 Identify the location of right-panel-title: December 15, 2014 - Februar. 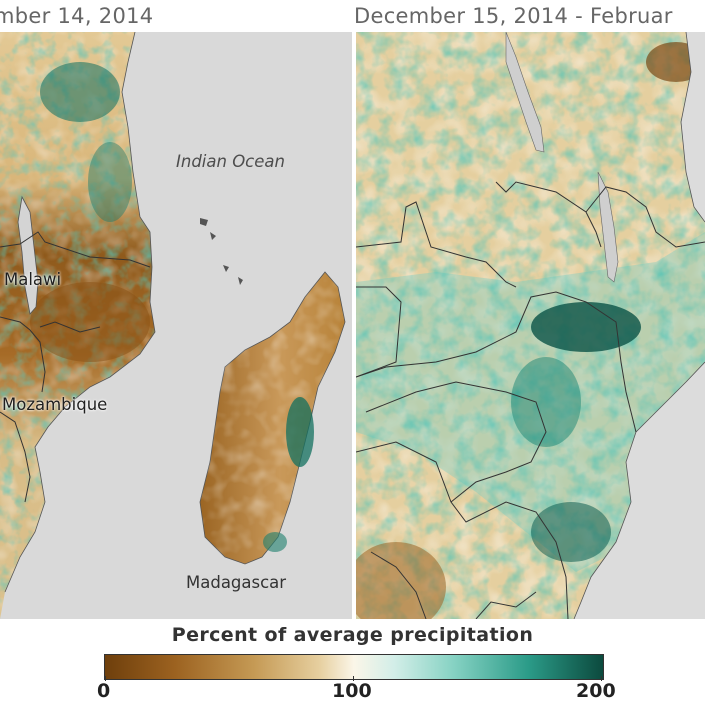
(513, 16).